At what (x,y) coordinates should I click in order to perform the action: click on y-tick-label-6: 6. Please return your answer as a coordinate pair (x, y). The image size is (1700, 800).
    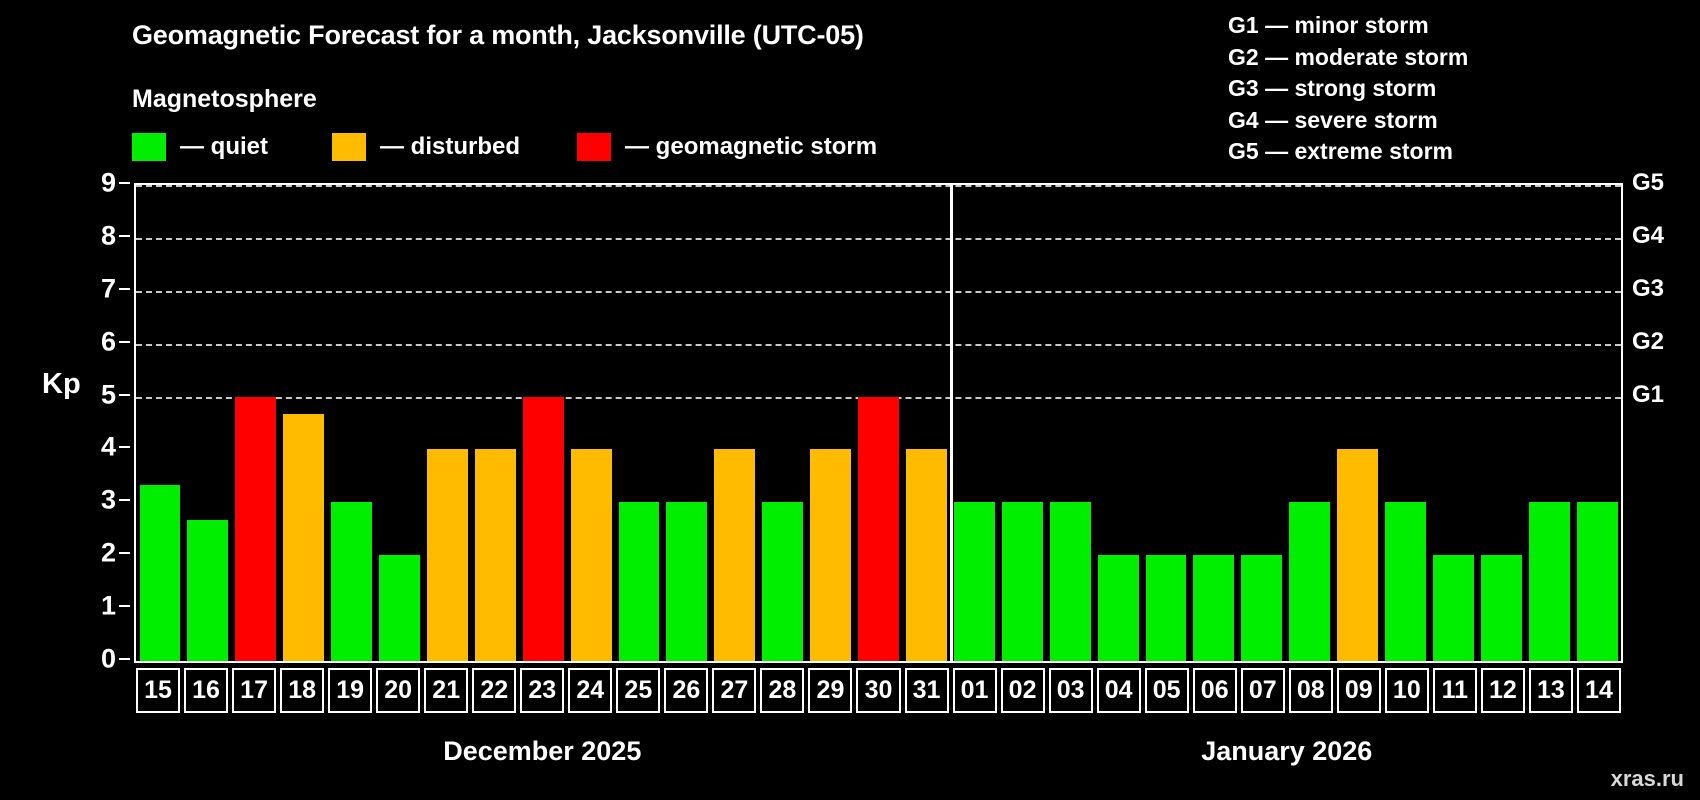
    Looking at the image, I should click on (108, 341).